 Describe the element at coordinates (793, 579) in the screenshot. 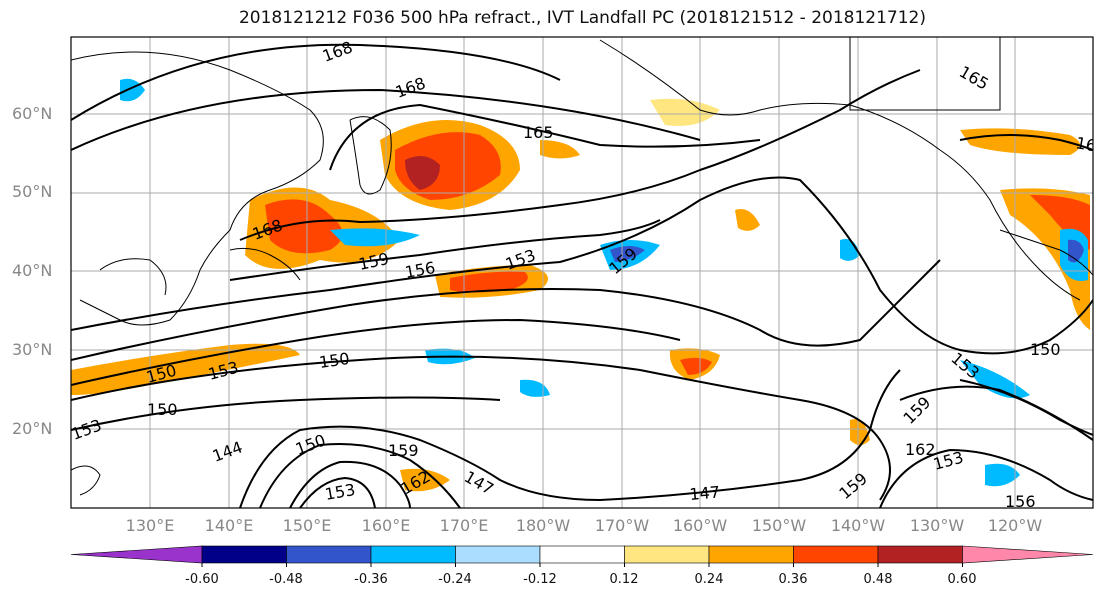

I see `colorbar-tick-label: 0.36` at that location.